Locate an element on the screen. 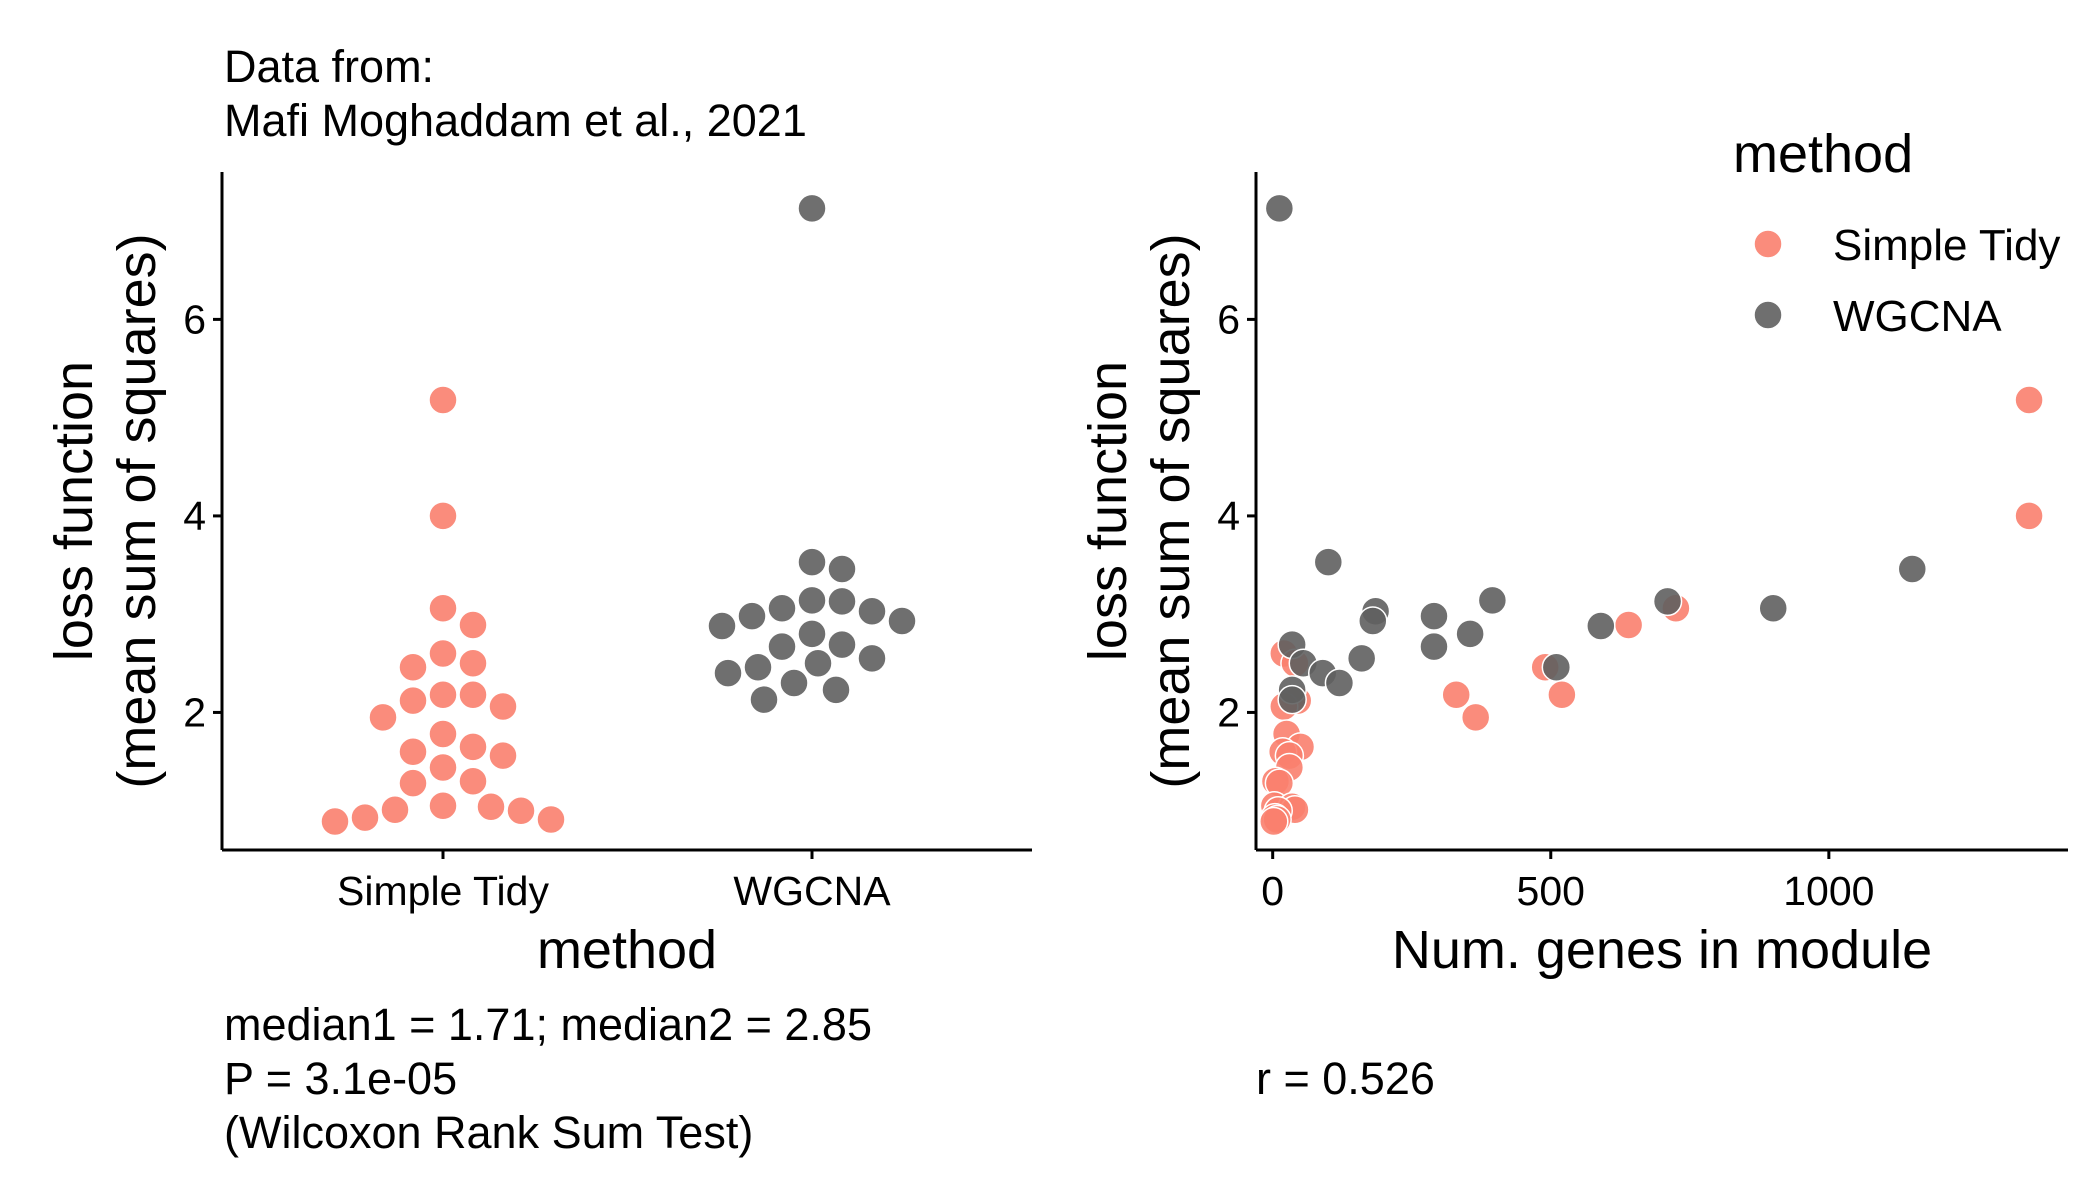  panel2-x-tick-label-500: 500 is located at coordinates (1551, 891).